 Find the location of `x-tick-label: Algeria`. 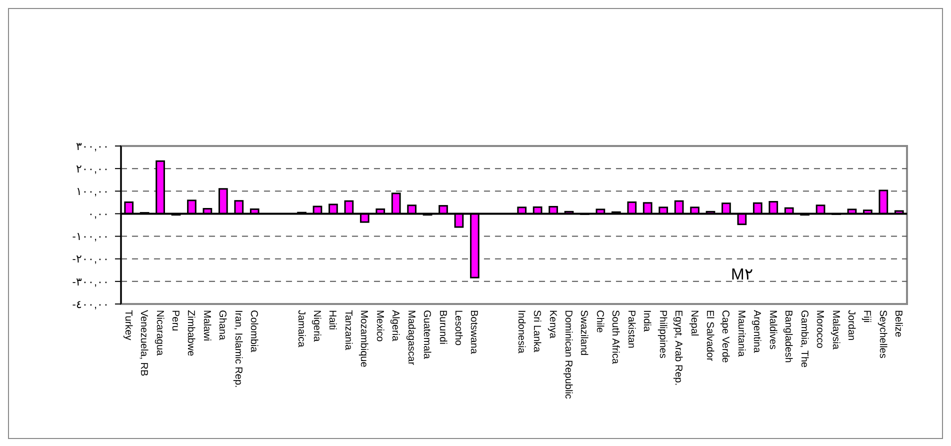

x-tick-label: Algeria is located at coordinates (395, 326).